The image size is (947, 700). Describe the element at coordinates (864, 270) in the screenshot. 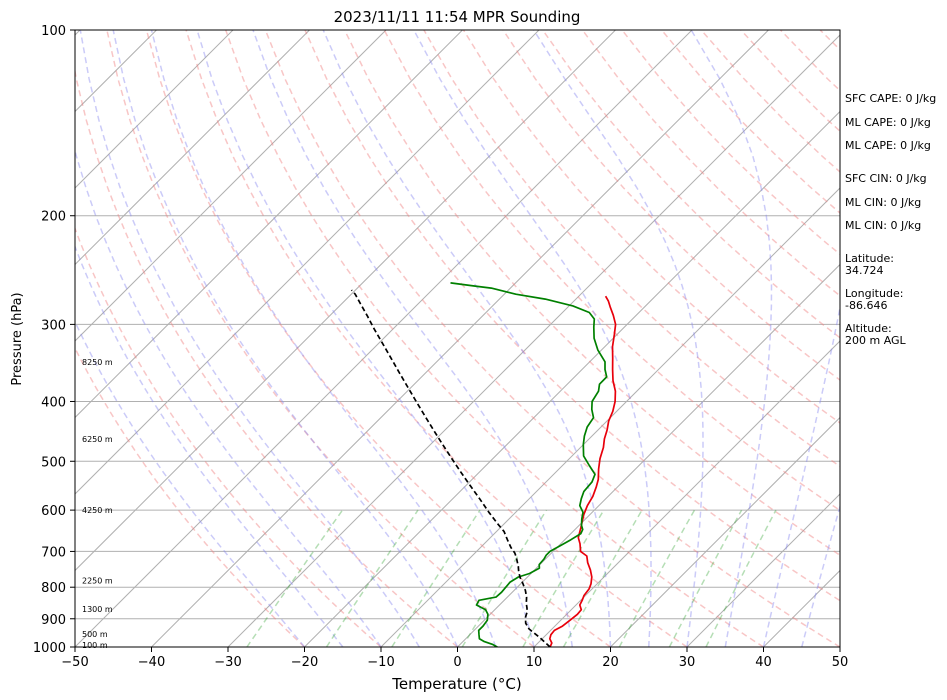

I see `side-stat-label: 34.724` at that location.